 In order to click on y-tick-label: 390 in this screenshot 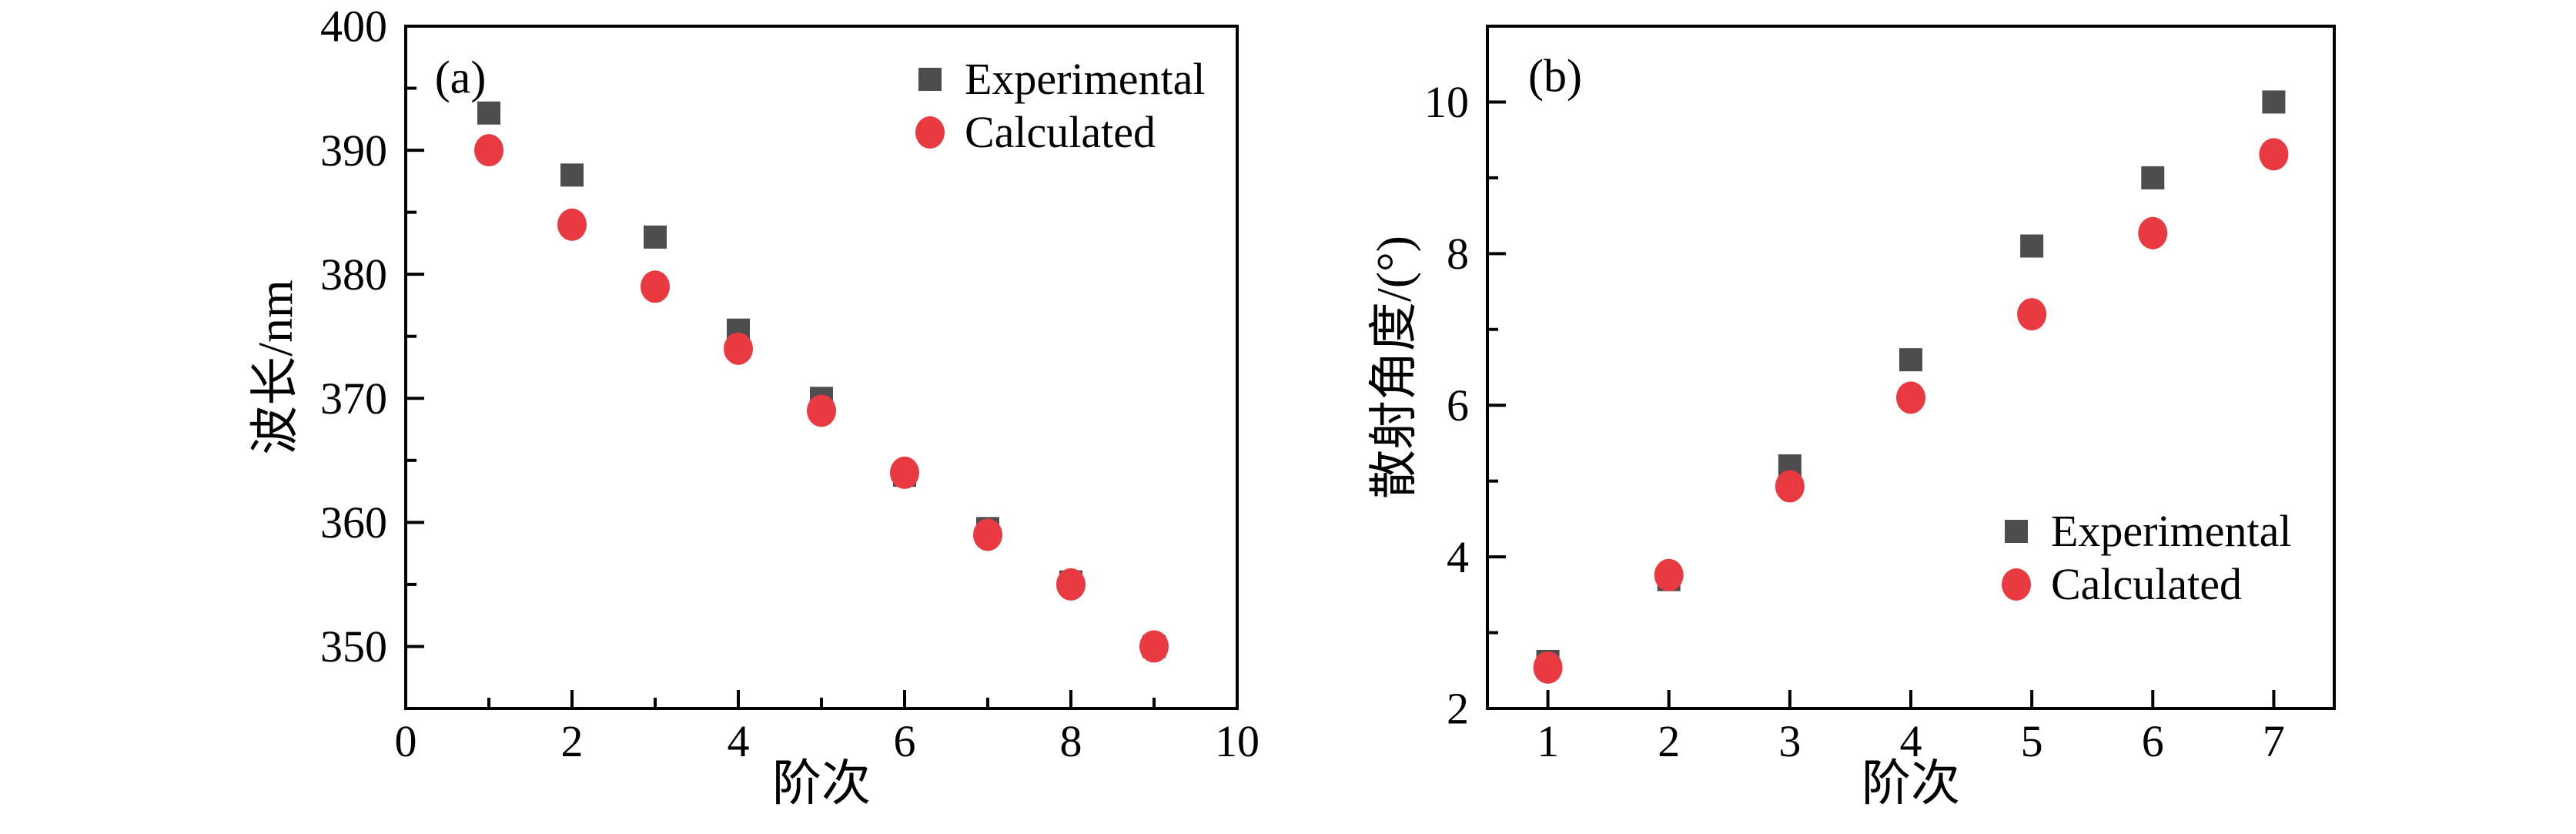, I will do `click(353, 151)`.